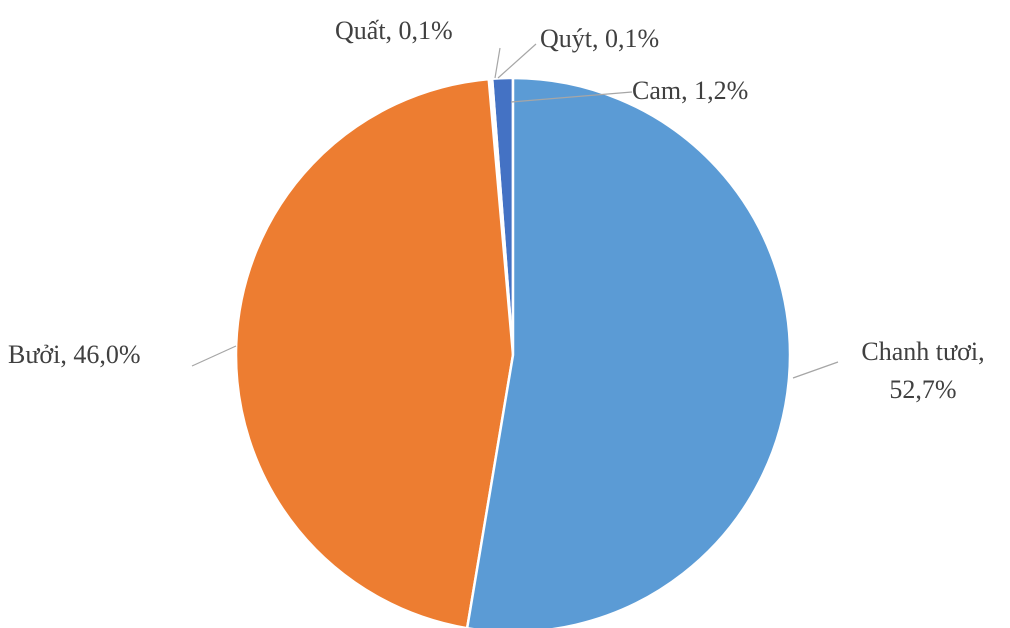 The height and width of the screenshot is (628, 1010). I want to click on data-label: Bưởi, 46,0%, so click(74, 354).